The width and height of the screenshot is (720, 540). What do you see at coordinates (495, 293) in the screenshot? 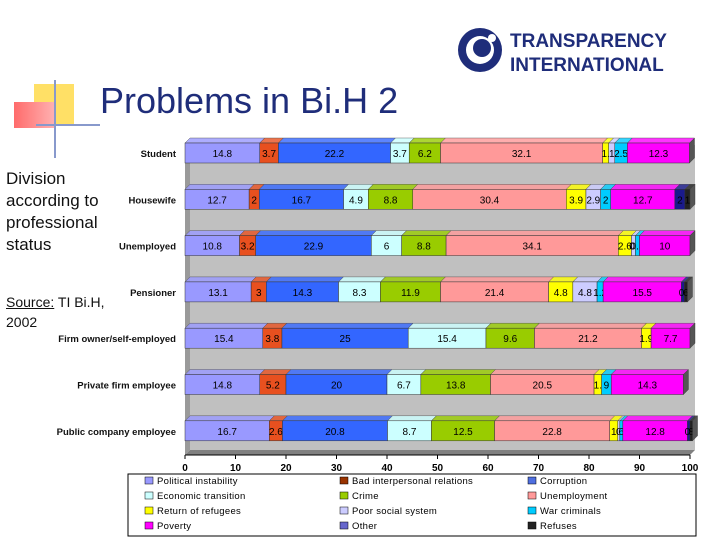
I see `data-label: 21.4` at bounding box center [495, 293].